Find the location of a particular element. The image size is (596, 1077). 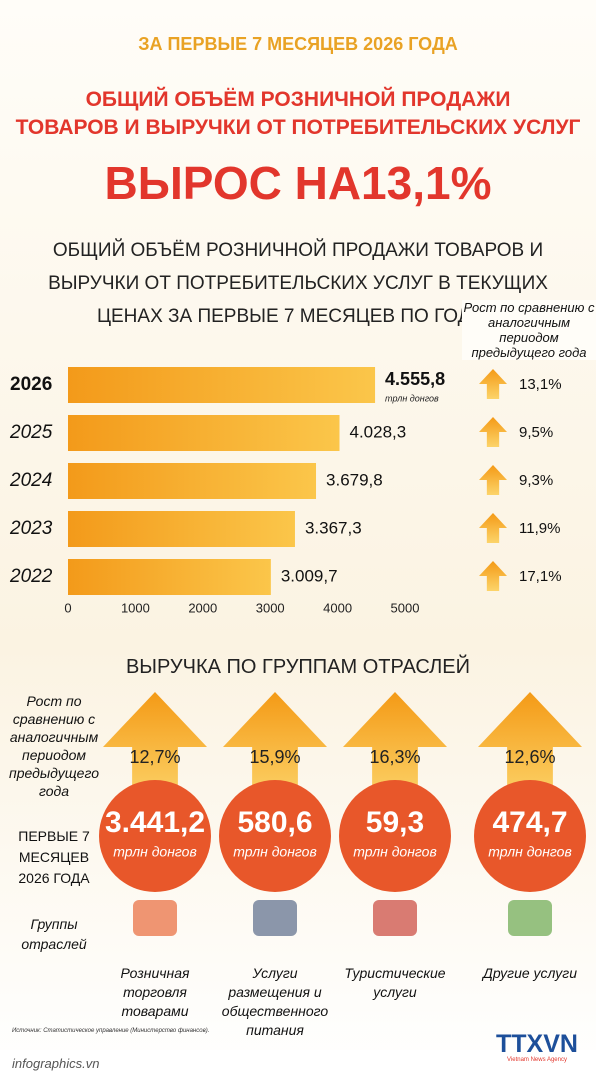

y-tick-label: 2023 is located at coordinates (31, 528).